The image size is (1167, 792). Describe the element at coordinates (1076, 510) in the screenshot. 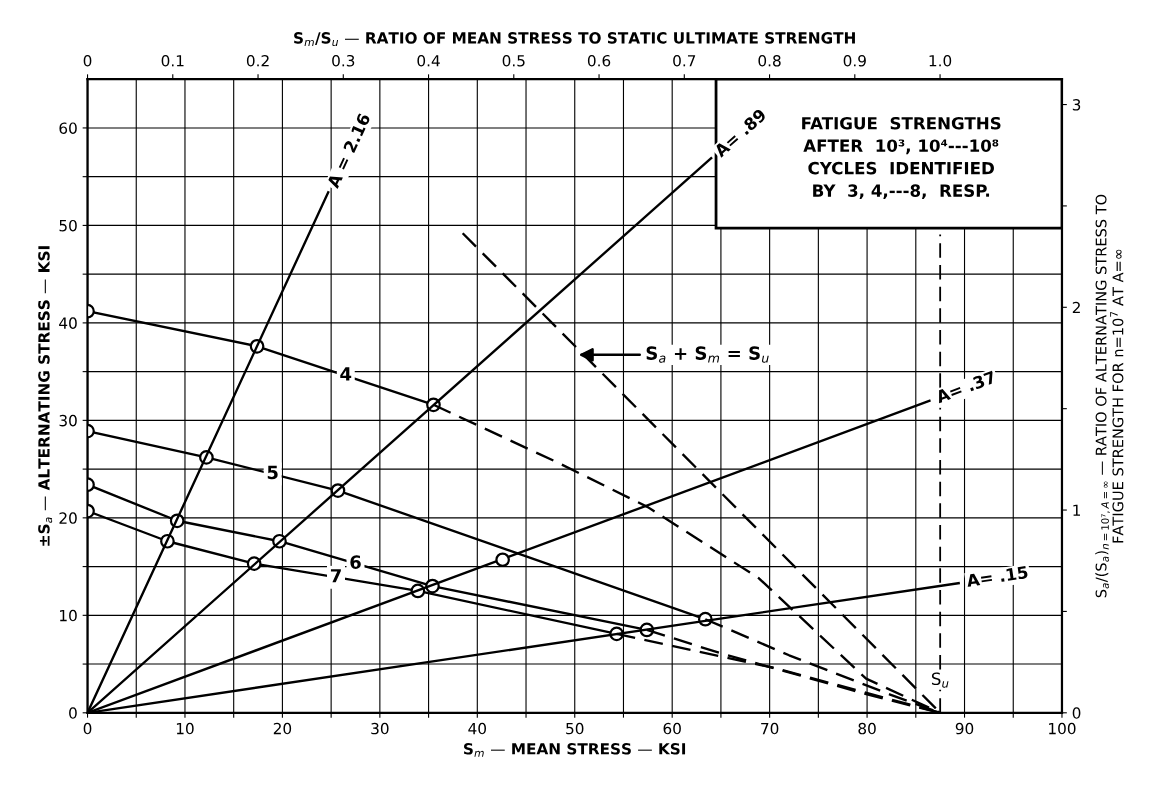

I see `y2-tick-label: 1` at that location.